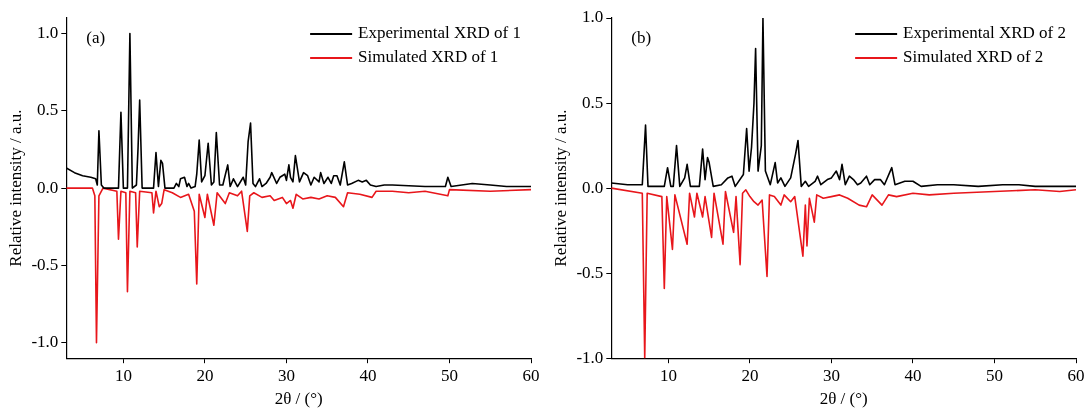 The image size is (1091, 410). I want to click on legend-label: Simulated XRD of 1, so click(428, 57).